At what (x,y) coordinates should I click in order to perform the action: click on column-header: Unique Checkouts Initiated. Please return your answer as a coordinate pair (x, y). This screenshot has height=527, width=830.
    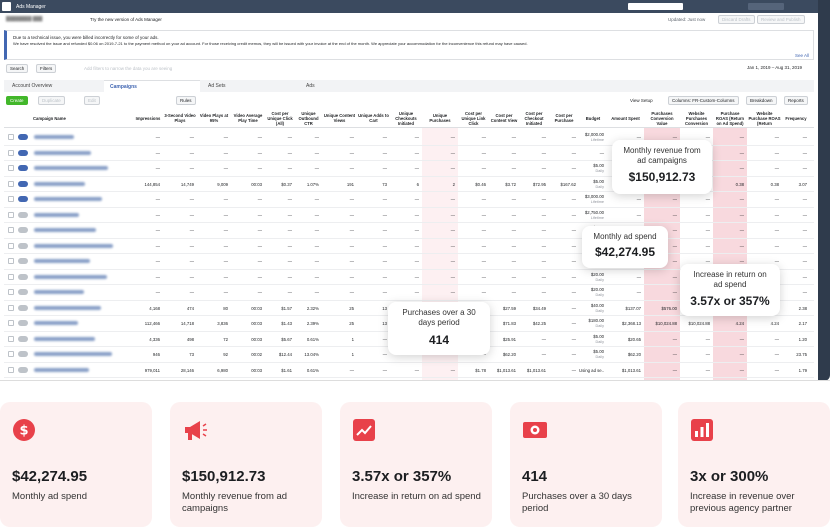
    Looking at the image, I should click on (406, 118).